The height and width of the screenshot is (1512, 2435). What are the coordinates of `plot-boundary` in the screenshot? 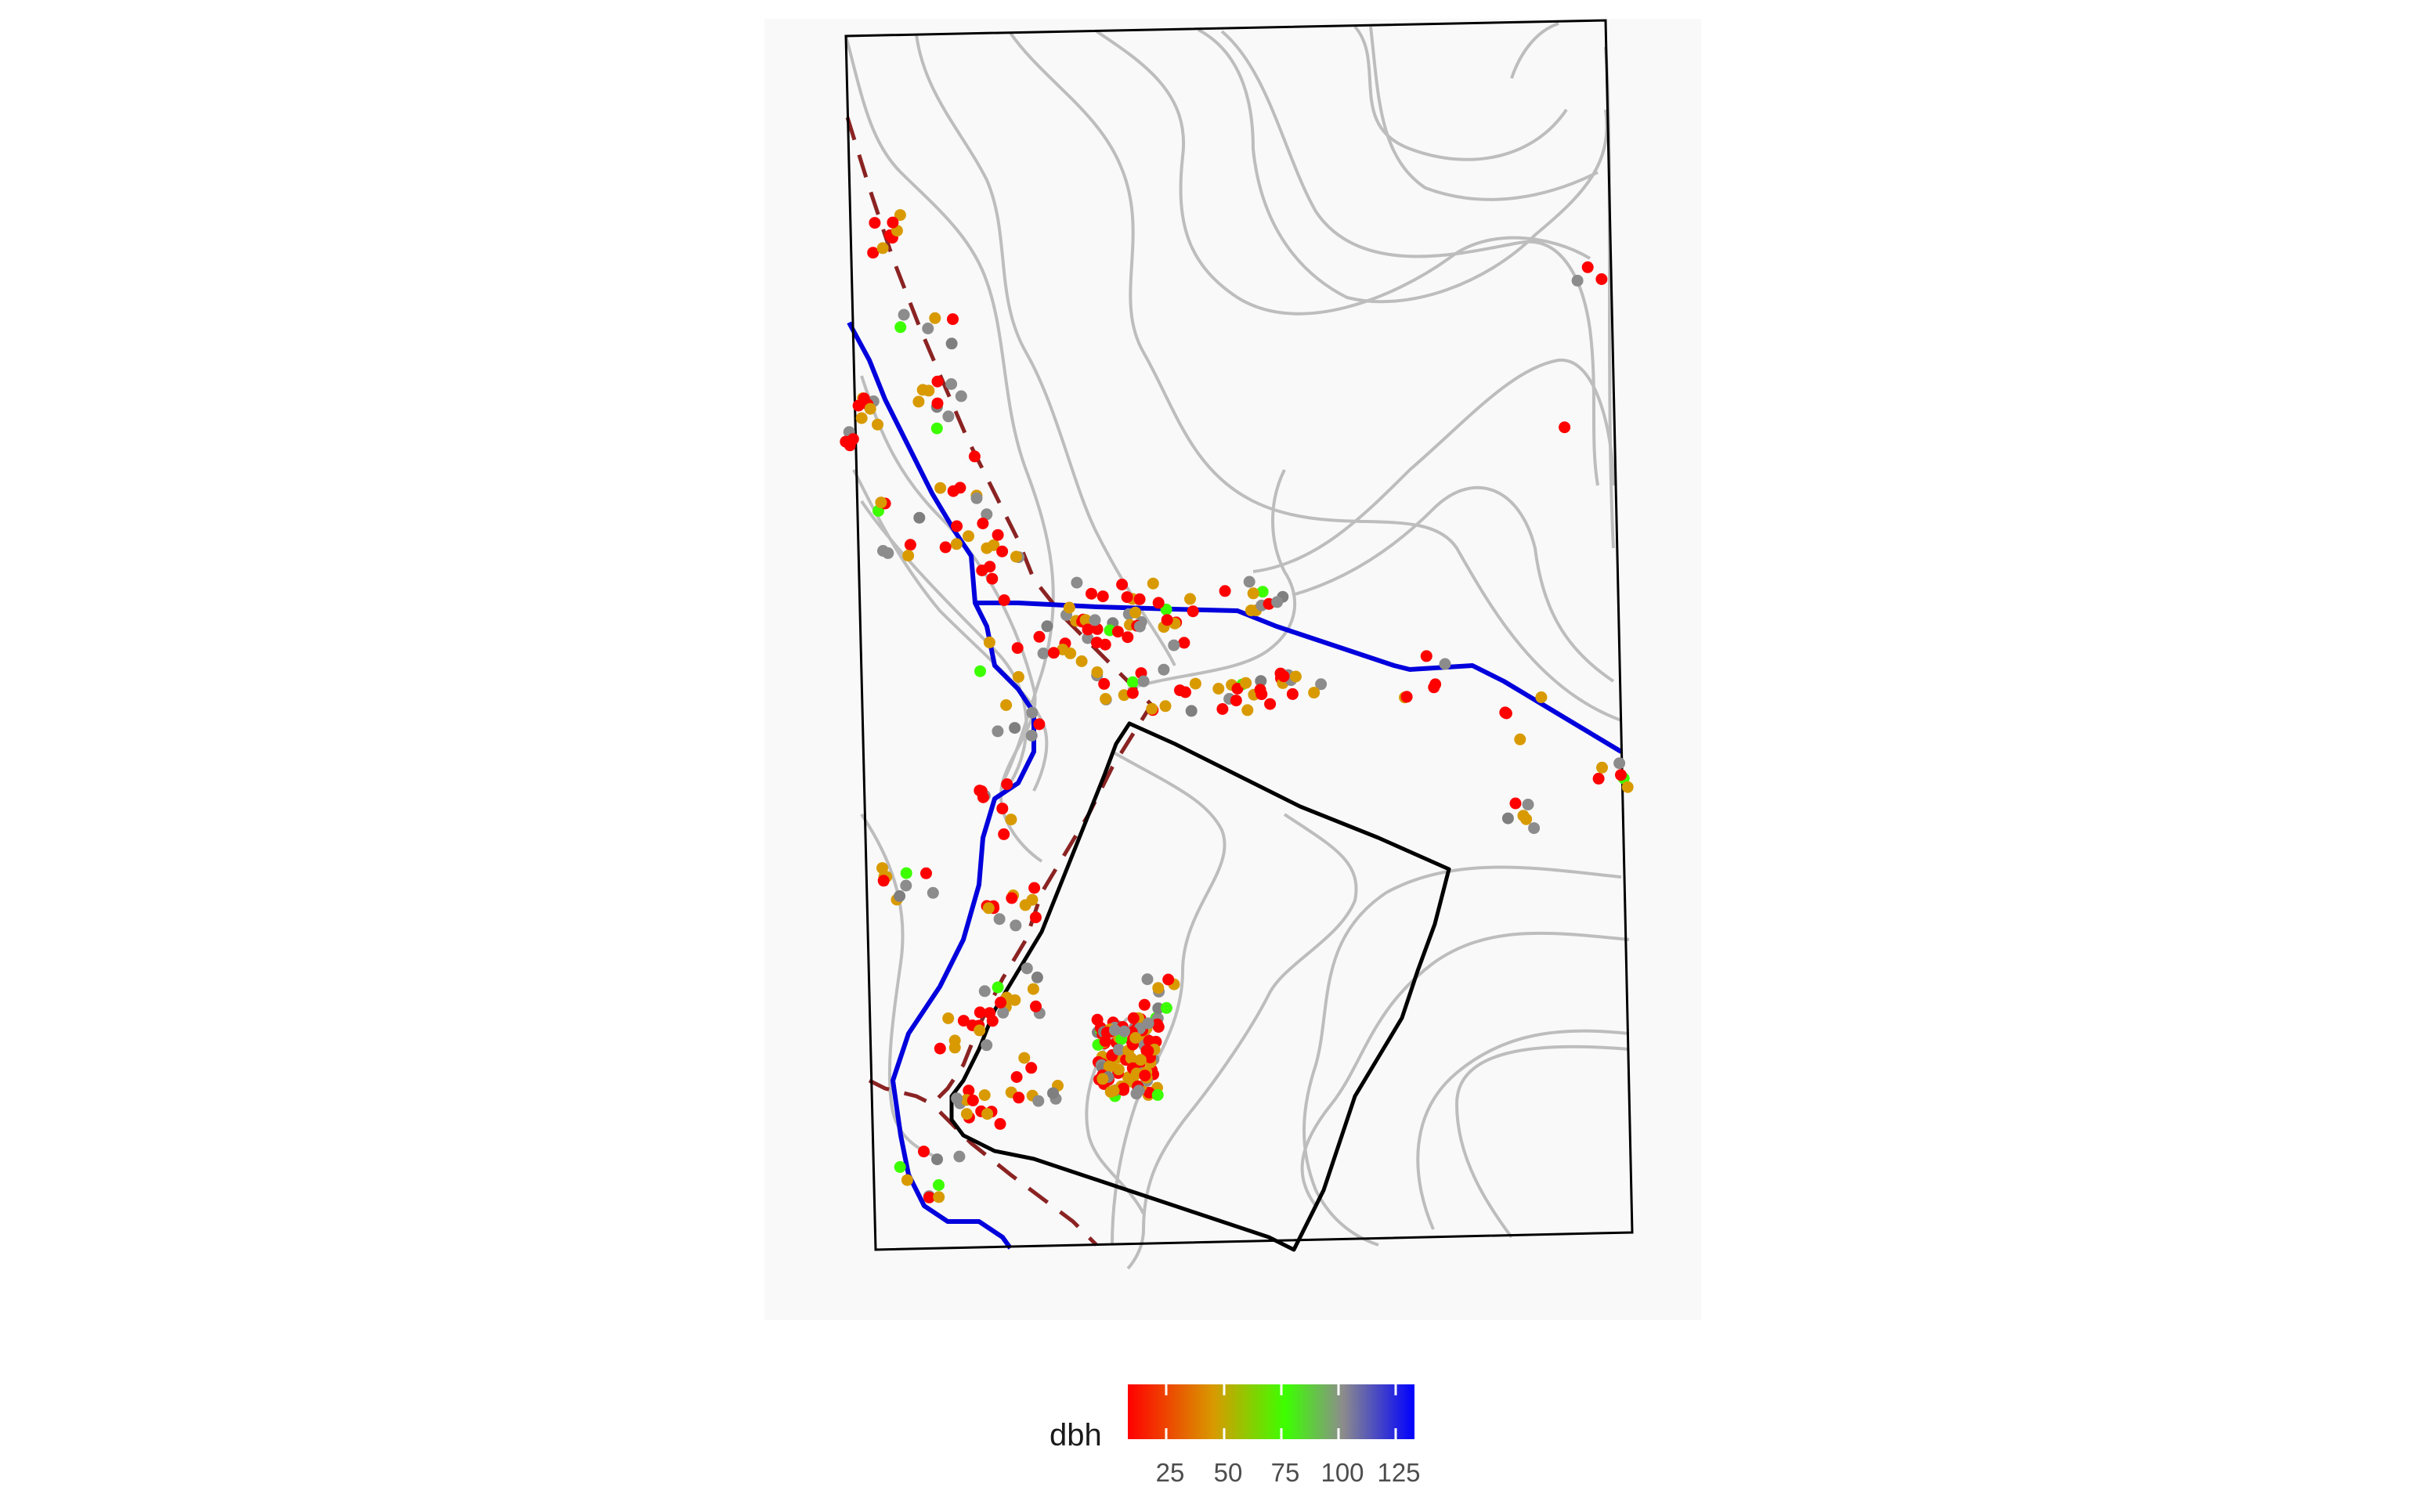 It's located at (1200, 986).